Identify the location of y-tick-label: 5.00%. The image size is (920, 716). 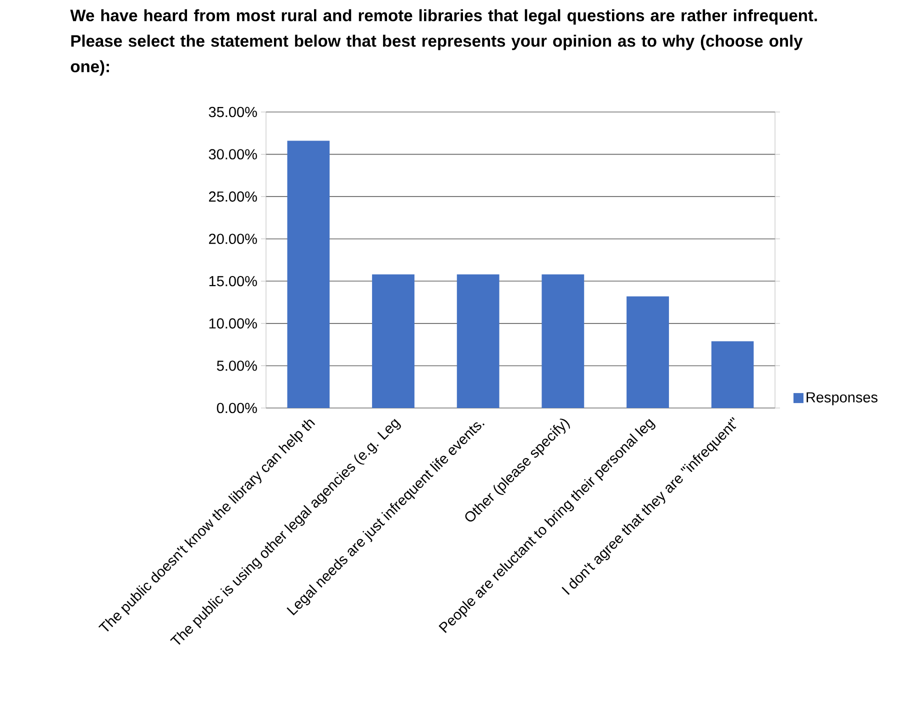
(236, 365).